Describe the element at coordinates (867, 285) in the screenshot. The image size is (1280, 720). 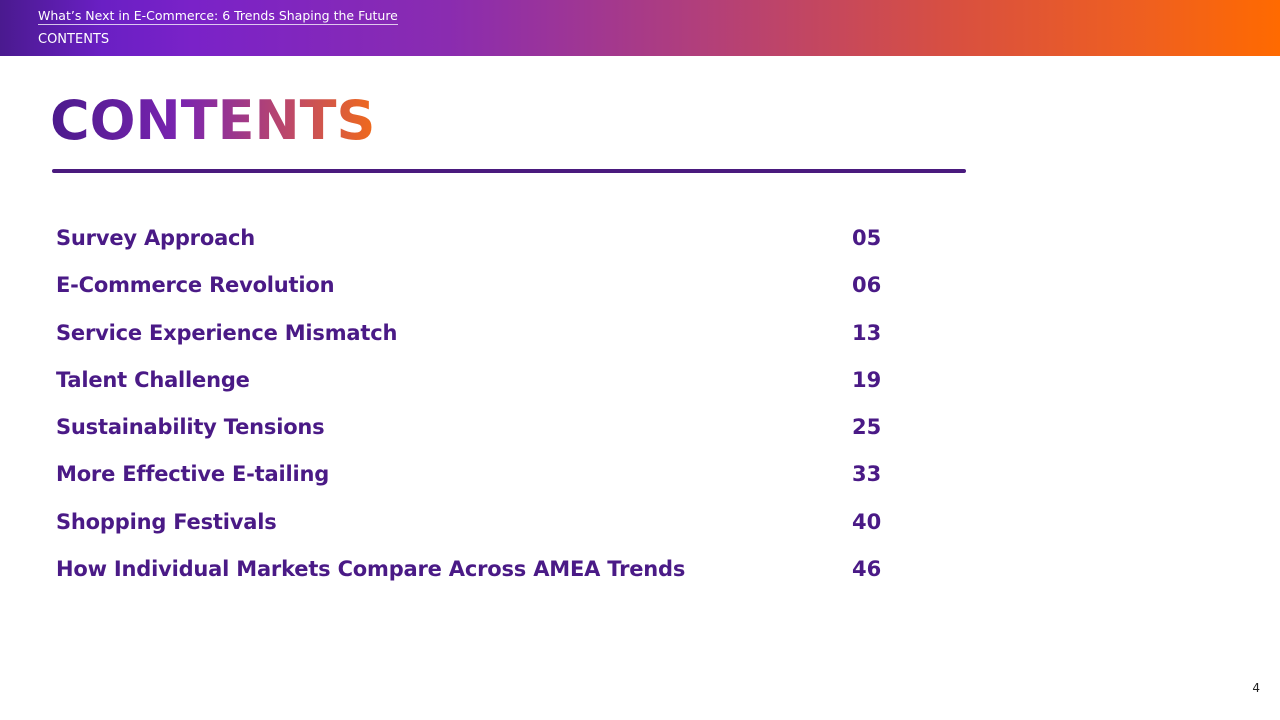
I see `toc-entry-page: 06` at that location.